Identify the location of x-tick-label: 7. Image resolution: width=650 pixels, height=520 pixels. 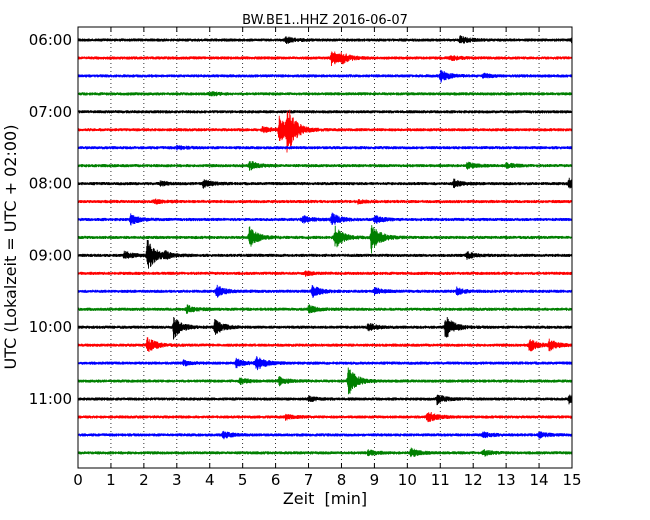
(309, 480).